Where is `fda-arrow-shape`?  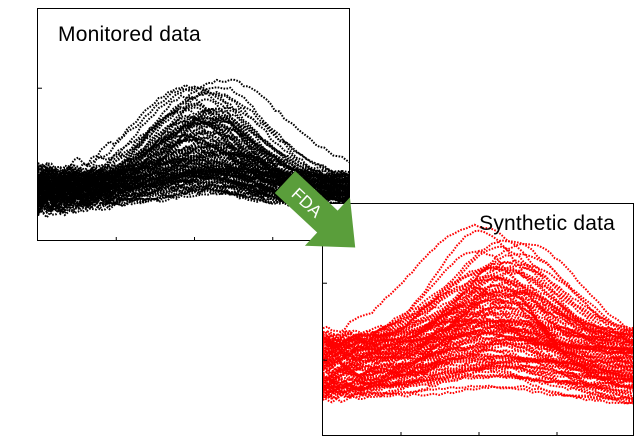
fda-arrow-shape is located at coordinates (315, 209).